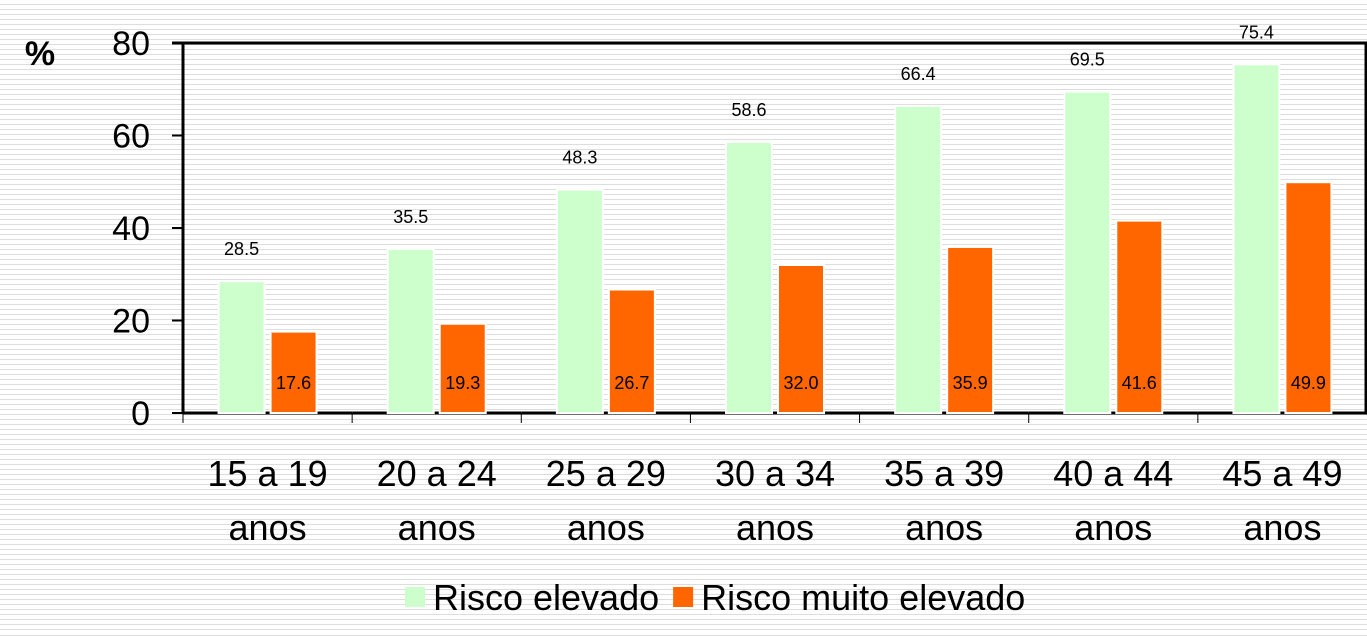  I want to click on legend-label: Risco elevado, so click(546, 597).